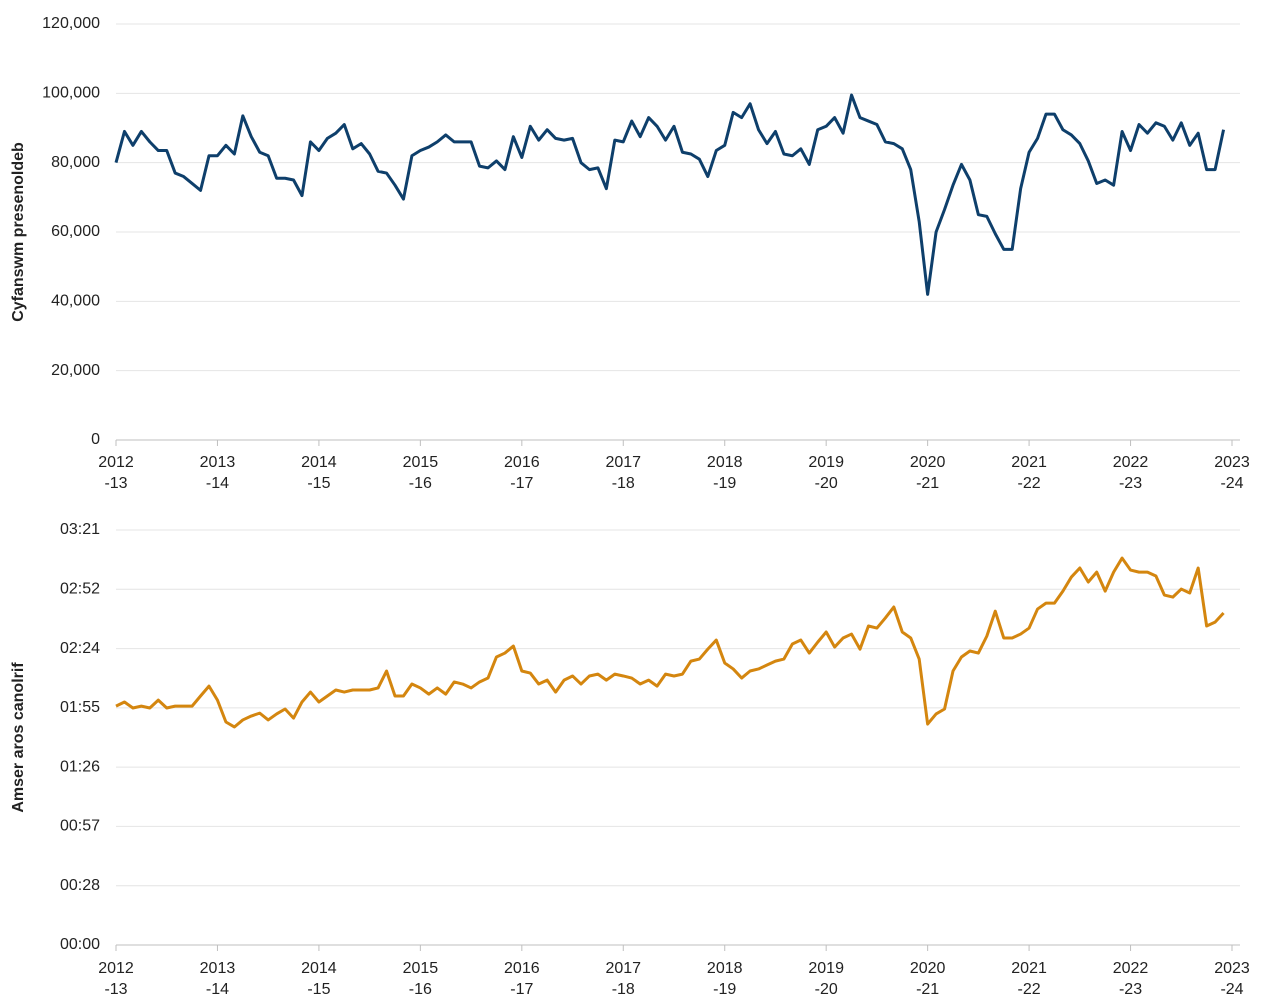 This screenshot has width=1262, height=999. Describe the element at coordinates (80, 529) in the screenshot. I see `y-tick-label: 03:21` at that location.